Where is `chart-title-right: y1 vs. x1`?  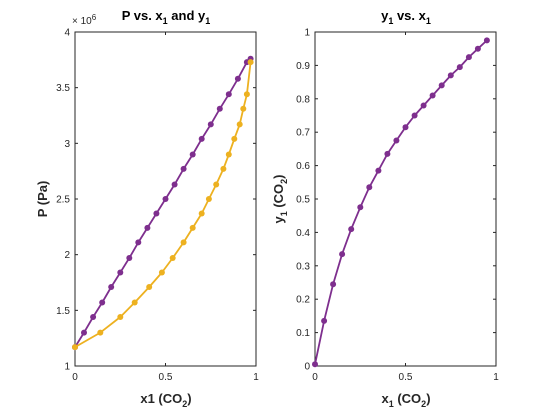 chart-title-right: y1 vs. x1 is located at coordinates (406, 17).